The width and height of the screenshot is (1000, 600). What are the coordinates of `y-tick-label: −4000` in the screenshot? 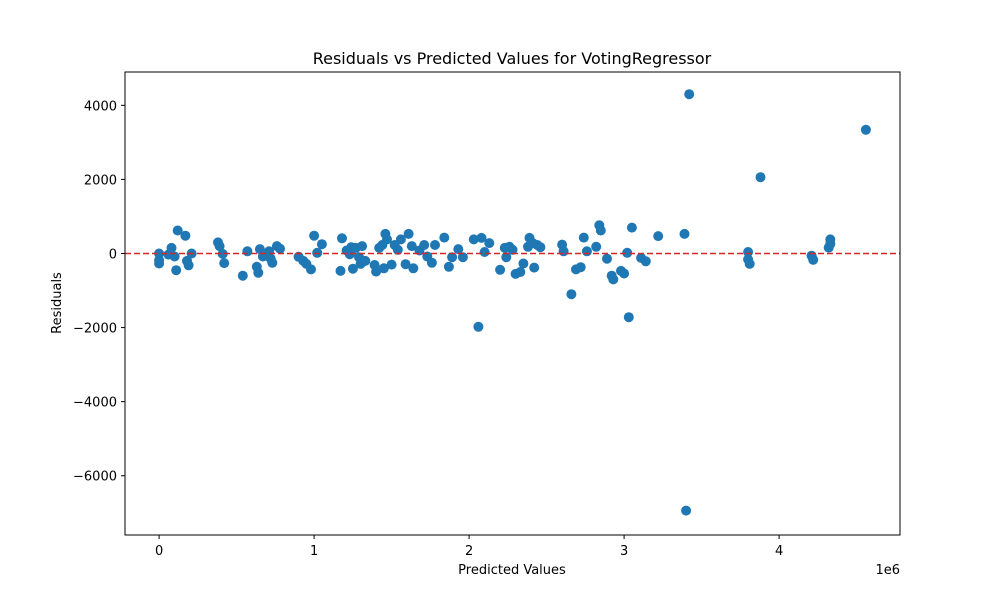 It's located at (95, 403).